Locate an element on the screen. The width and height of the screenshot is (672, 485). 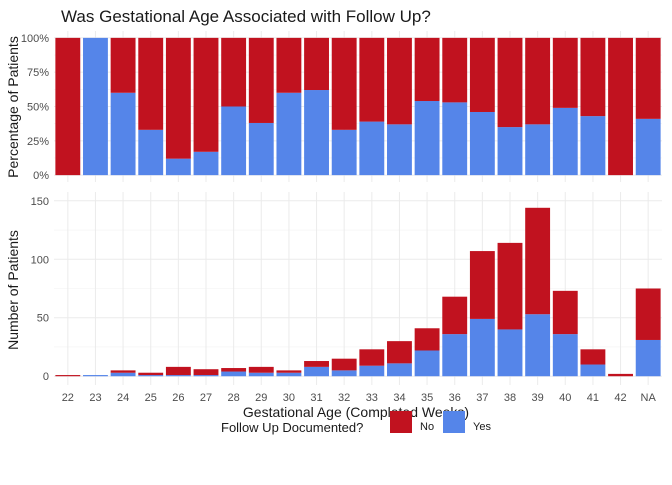
pct-bar-no-NA is located at coordinates (648, 78).